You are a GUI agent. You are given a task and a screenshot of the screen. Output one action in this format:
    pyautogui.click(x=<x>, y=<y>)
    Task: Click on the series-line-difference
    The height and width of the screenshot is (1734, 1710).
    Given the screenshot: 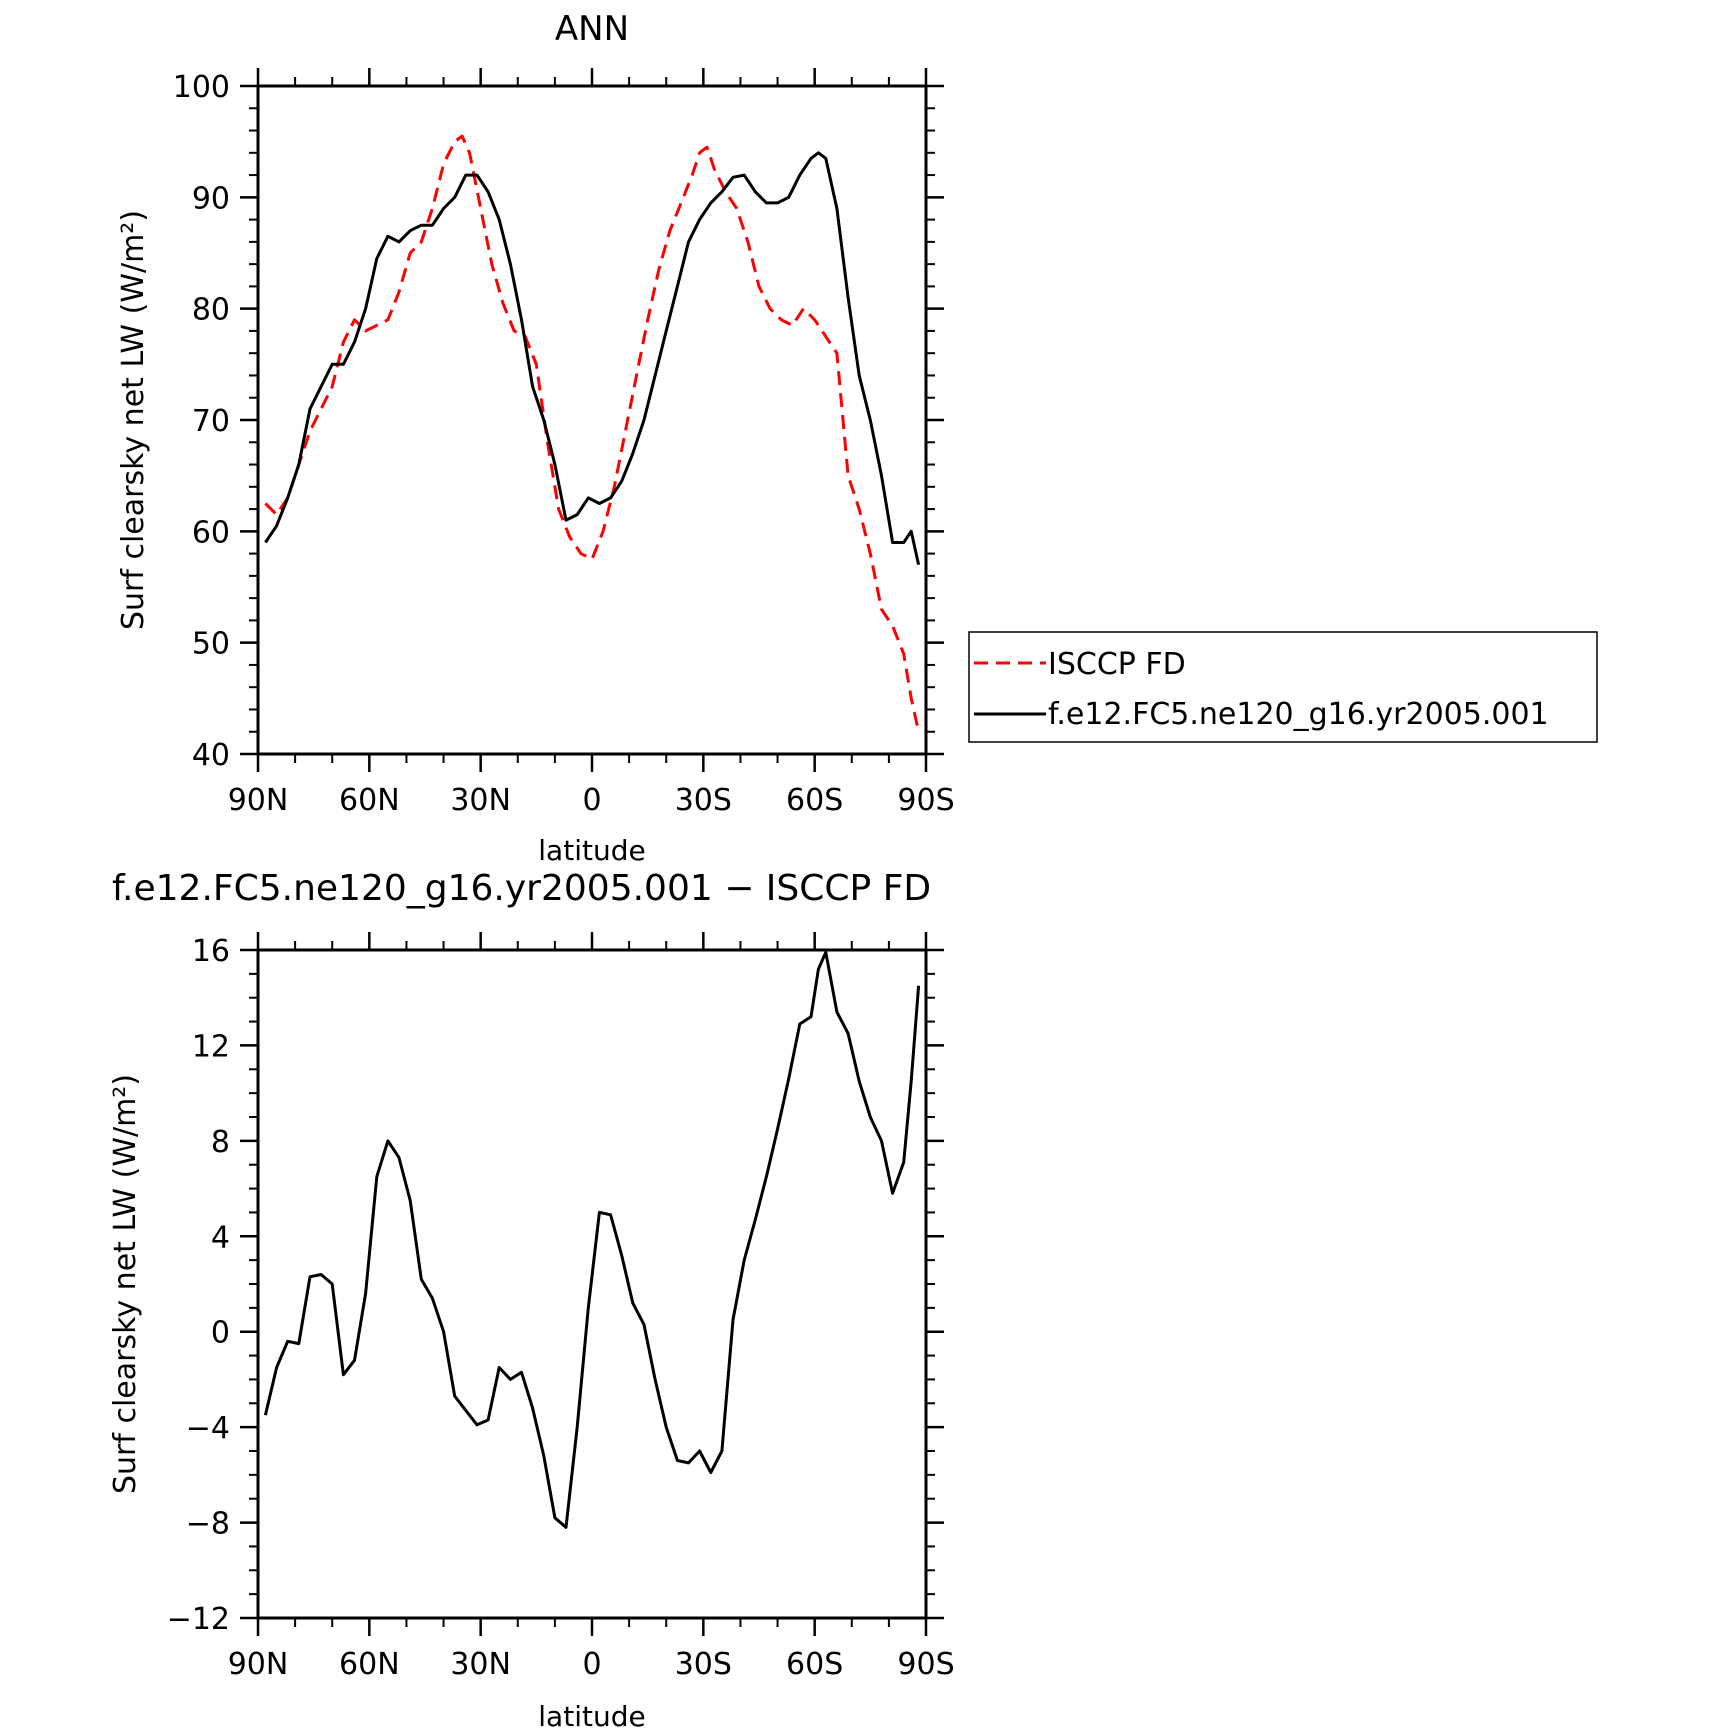 What is the action you would take?
    pyautogui.click(x=592, y=1239)
    